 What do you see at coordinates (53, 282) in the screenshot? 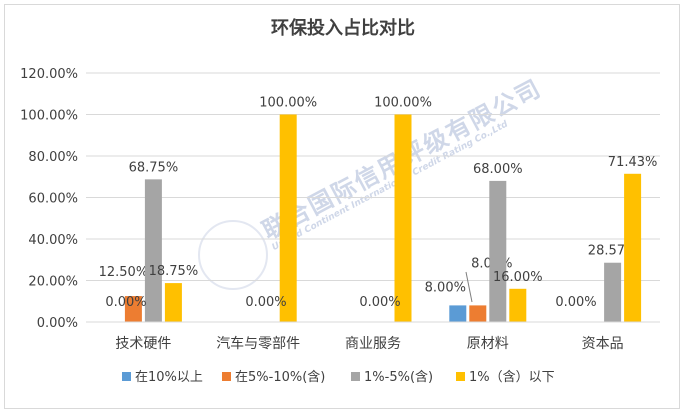
I see `y-tick-label: 20.00%` at bounding box center [53, 282].